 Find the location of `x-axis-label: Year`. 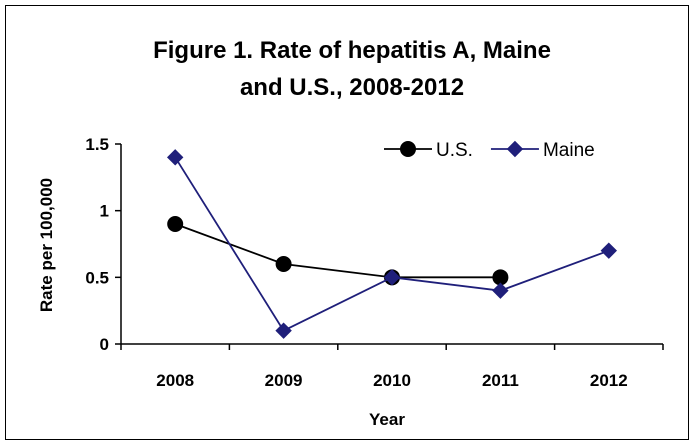

x-axis-label: Year is located at coordinates (387, 419).